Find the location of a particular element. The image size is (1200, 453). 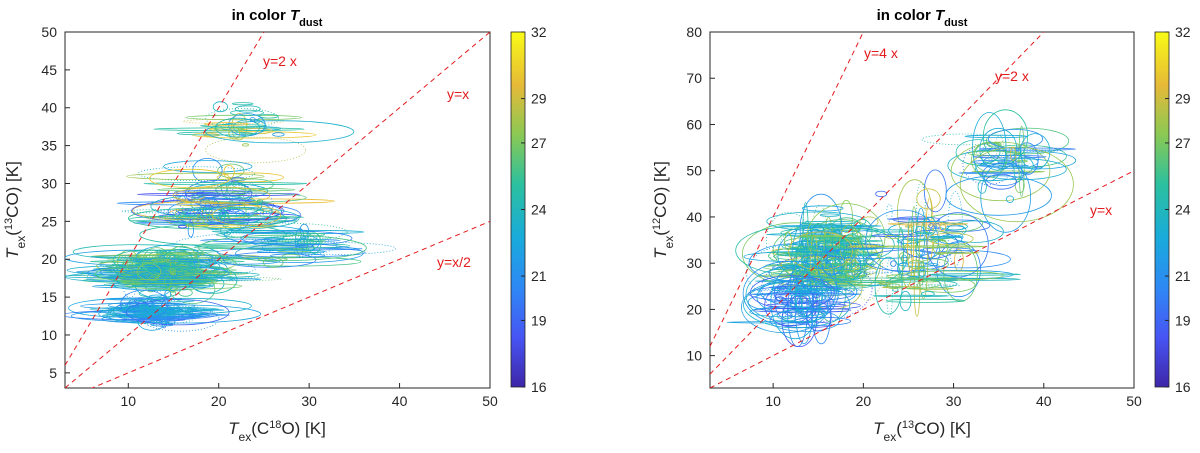

colorbar-tick-label: 29 is located at coordinates (1183, 99).